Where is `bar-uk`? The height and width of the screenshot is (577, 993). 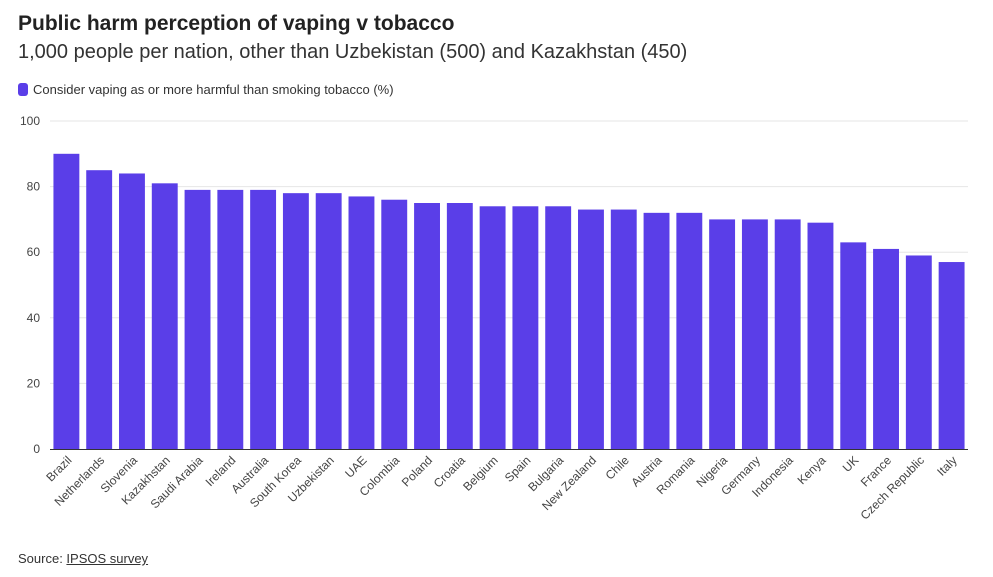
bar-uk is located at coordinates (853, 345).